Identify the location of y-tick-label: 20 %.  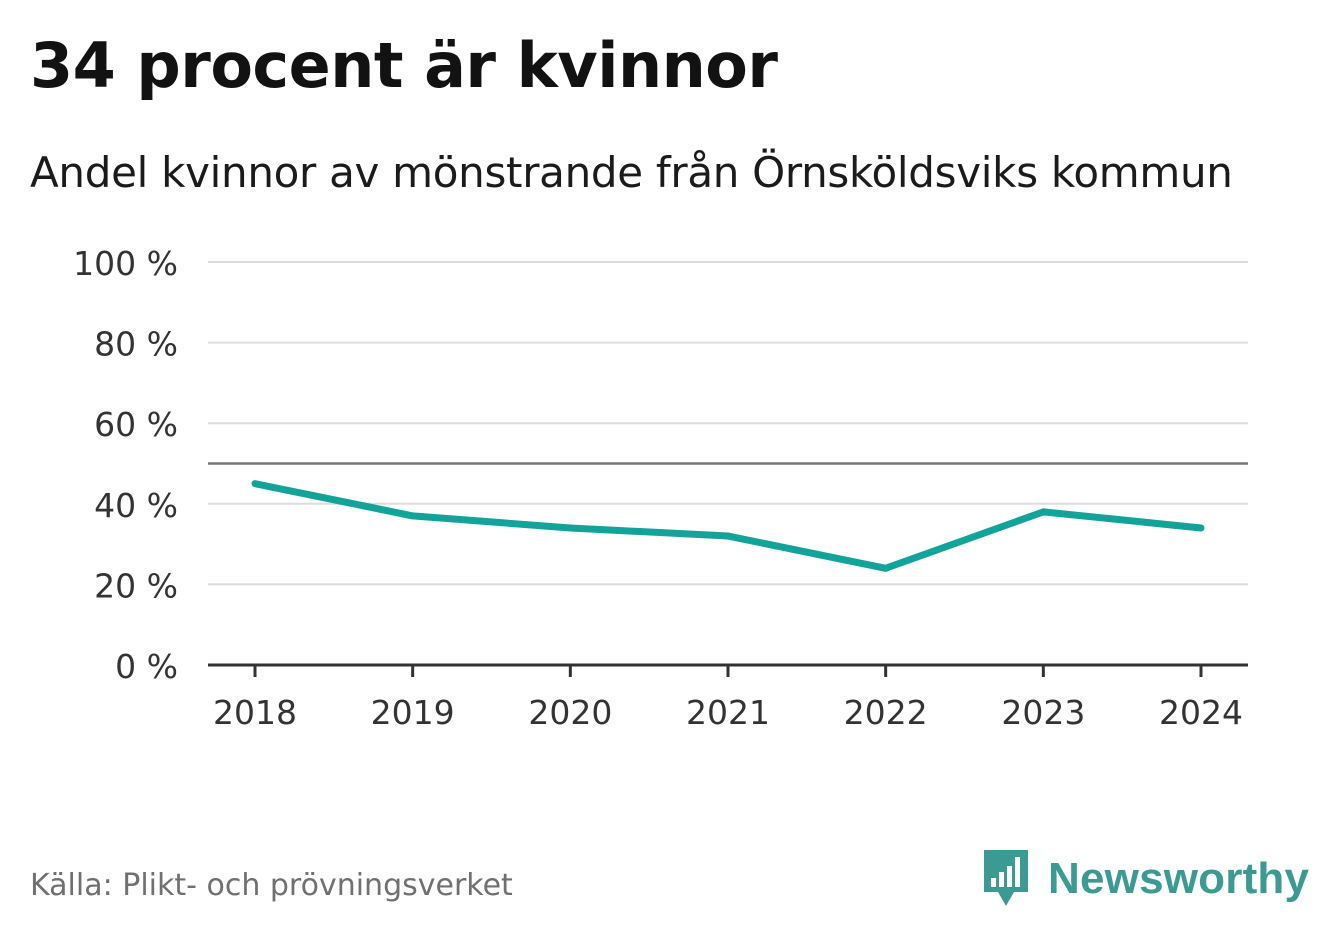
(136, 585).